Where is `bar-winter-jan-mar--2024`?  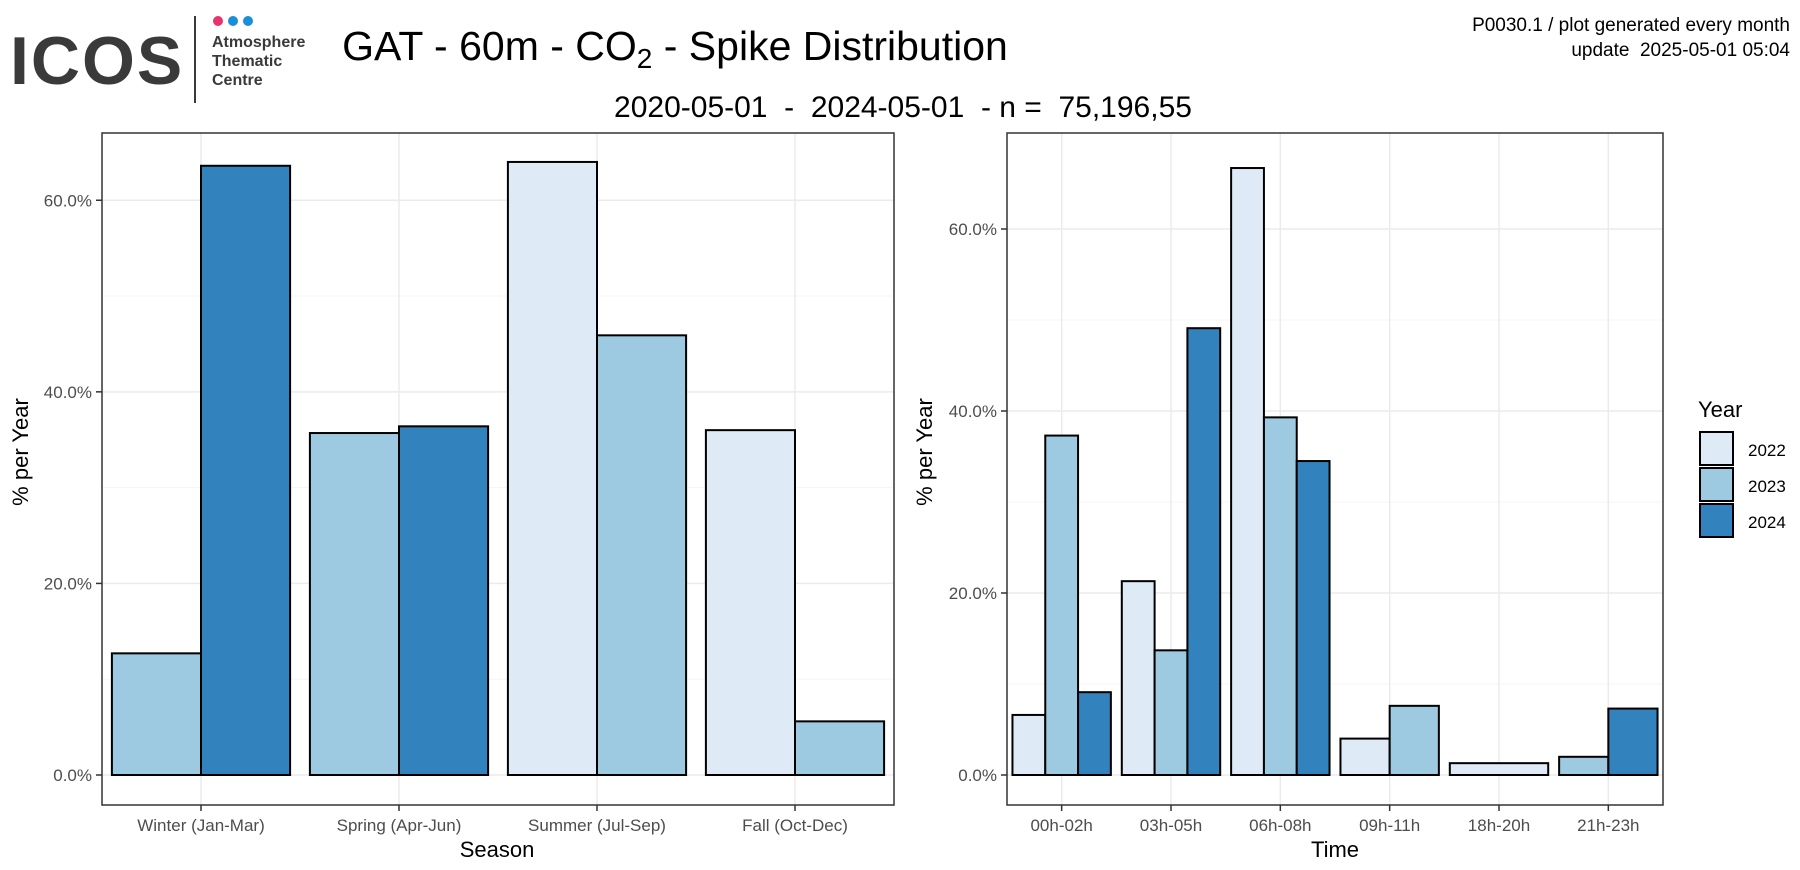 bar-winter-jan-mar--2024 is located at coordinates (246, 470).